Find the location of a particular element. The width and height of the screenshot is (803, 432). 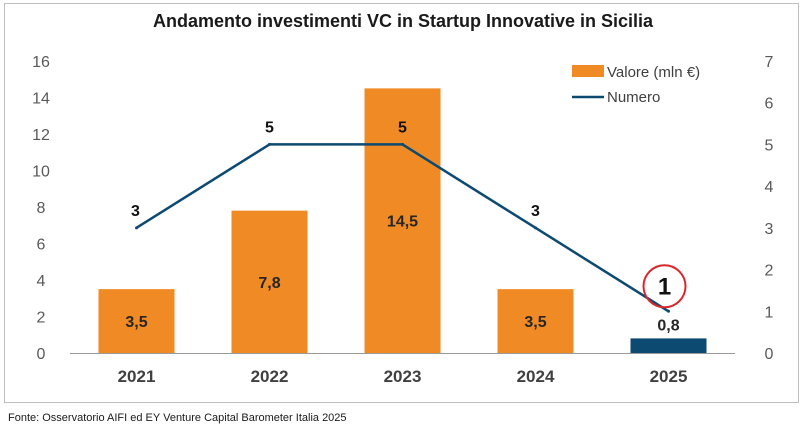

bar-value-label-2023: 14,5 is located at coordinates (402, 222).